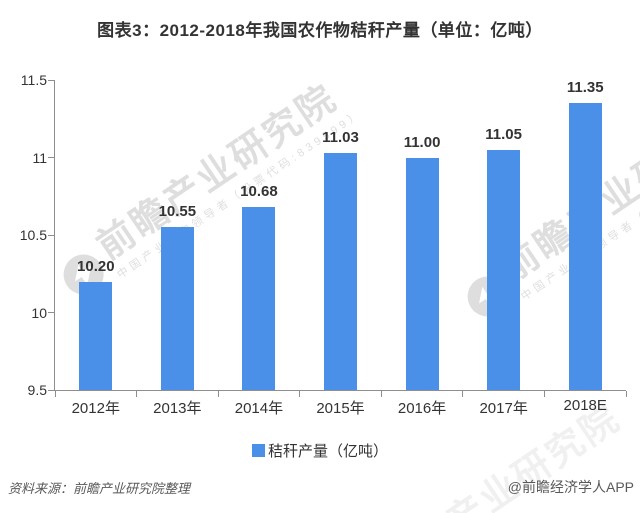 The image size is (640, 513). What do you see at coordinates (585, 246) in the screenshot?
I see `bar-2018E` at bounding box center [585, 246].